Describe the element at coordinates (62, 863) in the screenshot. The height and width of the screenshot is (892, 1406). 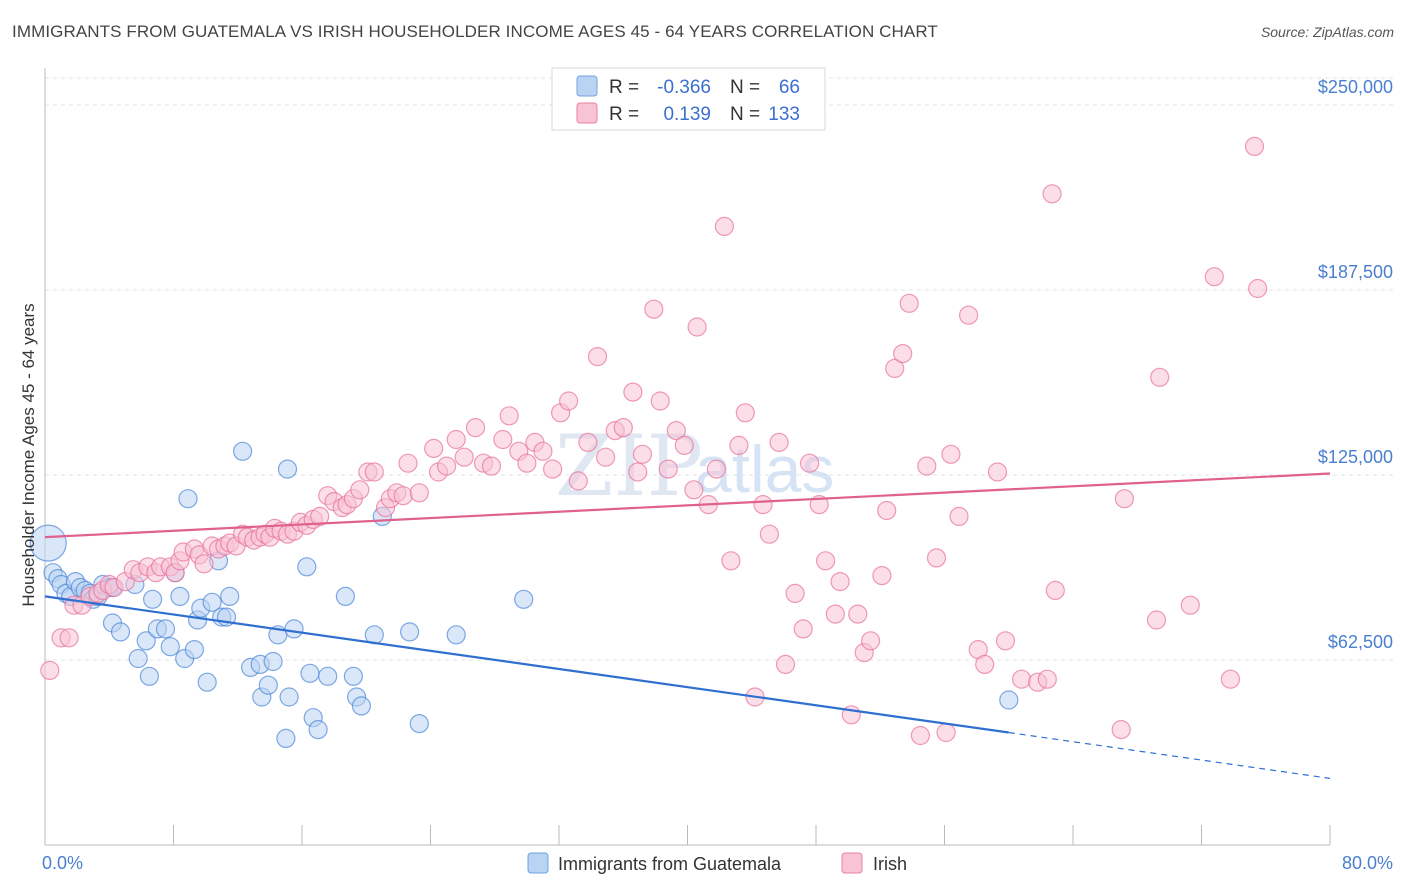
I see `x-tick-label-0: 0.0%` at that location.